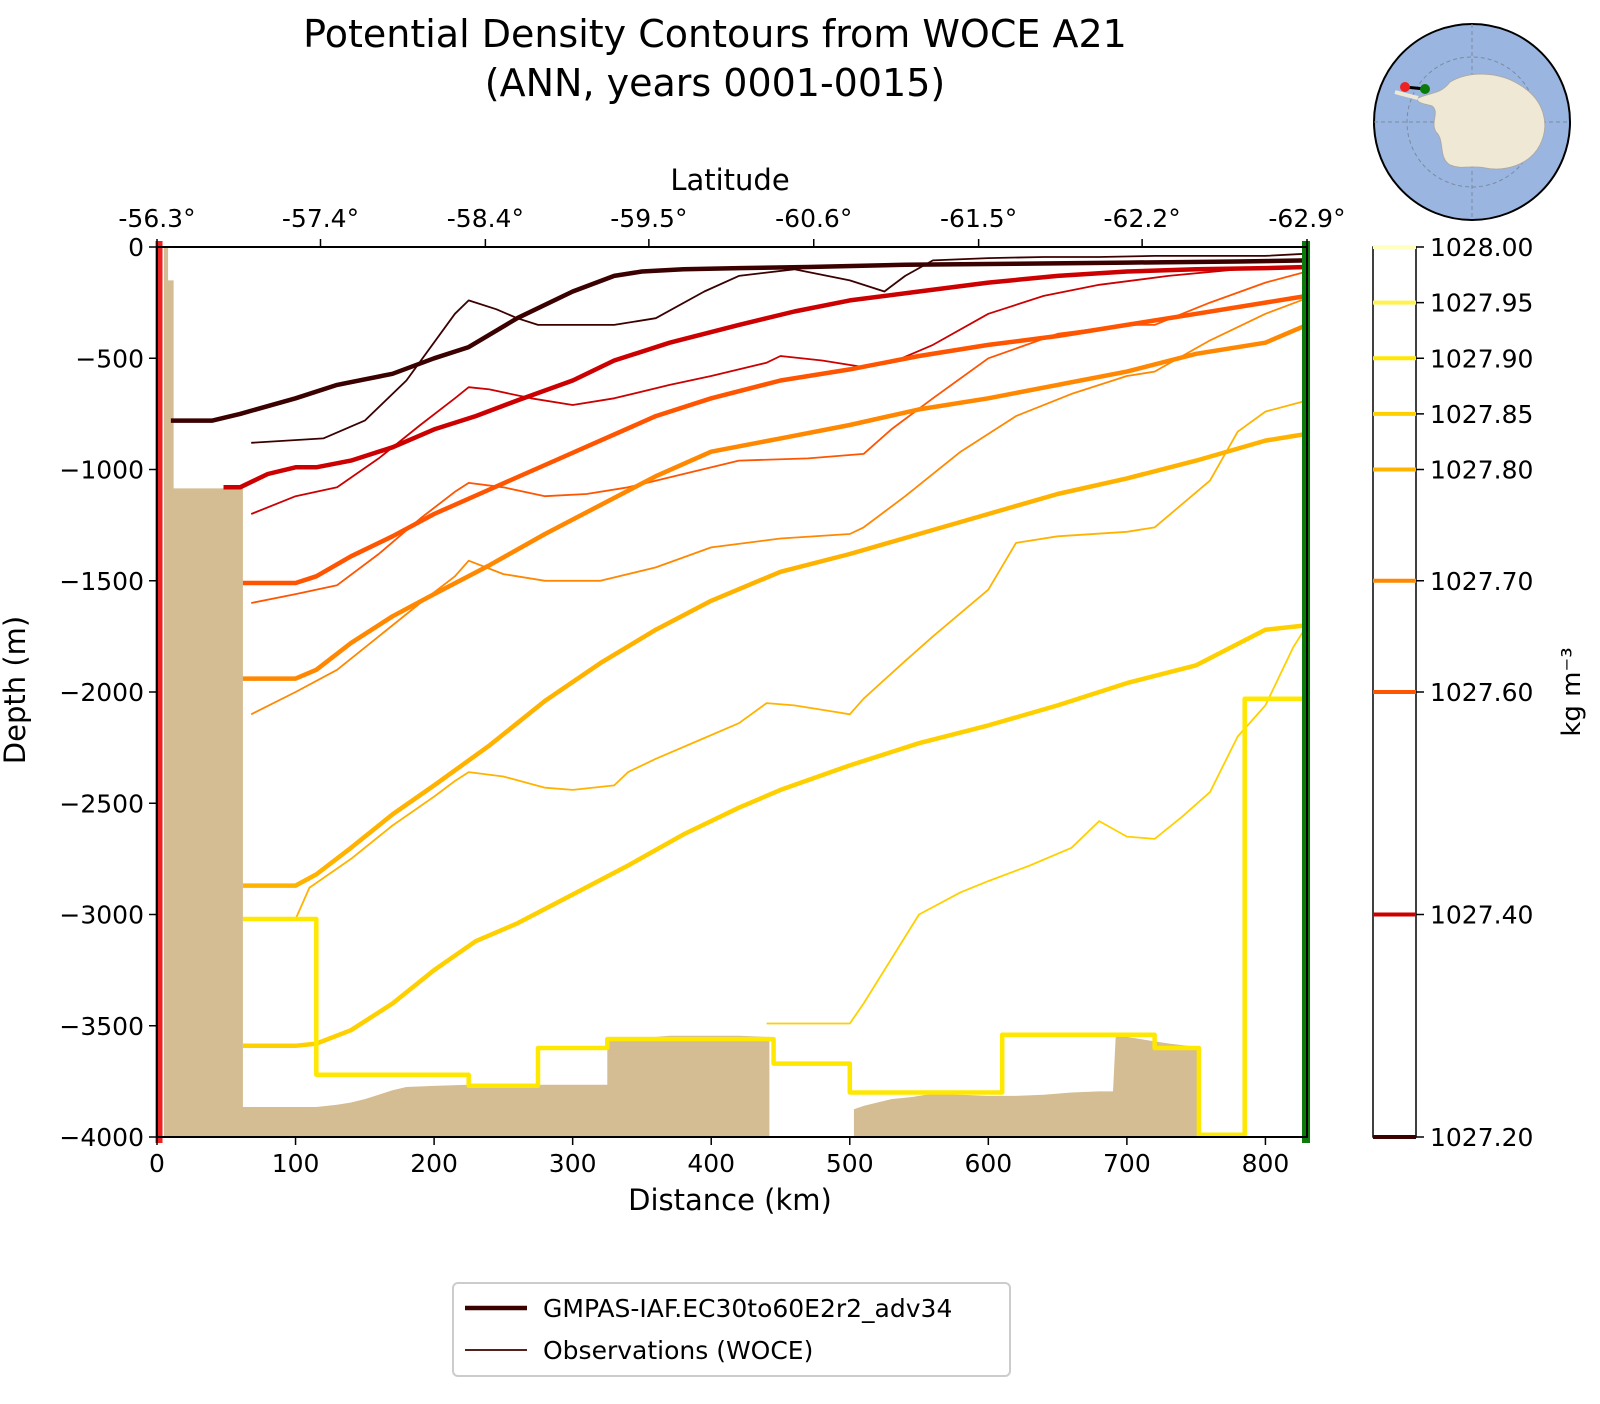  I want to click on colorbar-tick-label-7: 1027.95, so click(1481, 303).